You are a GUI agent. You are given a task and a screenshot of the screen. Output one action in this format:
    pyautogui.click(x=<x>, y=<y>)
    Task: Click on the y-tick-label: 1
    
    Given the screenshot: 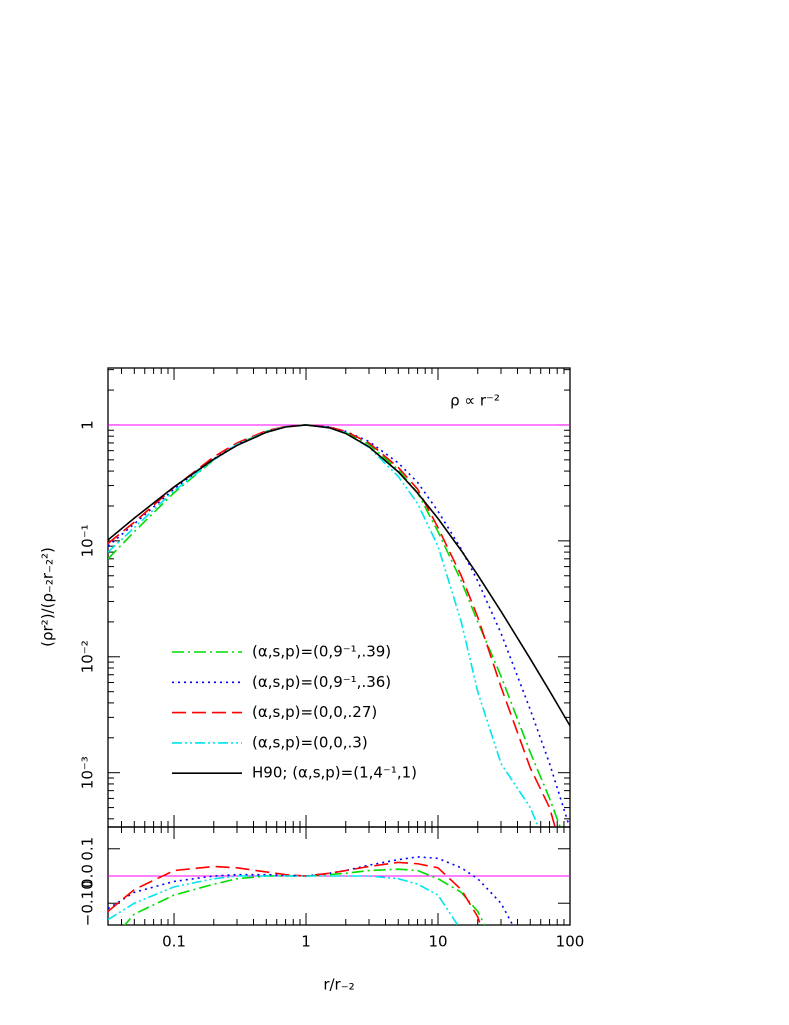 What is the action you would take?
    pyautogui.click(x=88, y=425)
    